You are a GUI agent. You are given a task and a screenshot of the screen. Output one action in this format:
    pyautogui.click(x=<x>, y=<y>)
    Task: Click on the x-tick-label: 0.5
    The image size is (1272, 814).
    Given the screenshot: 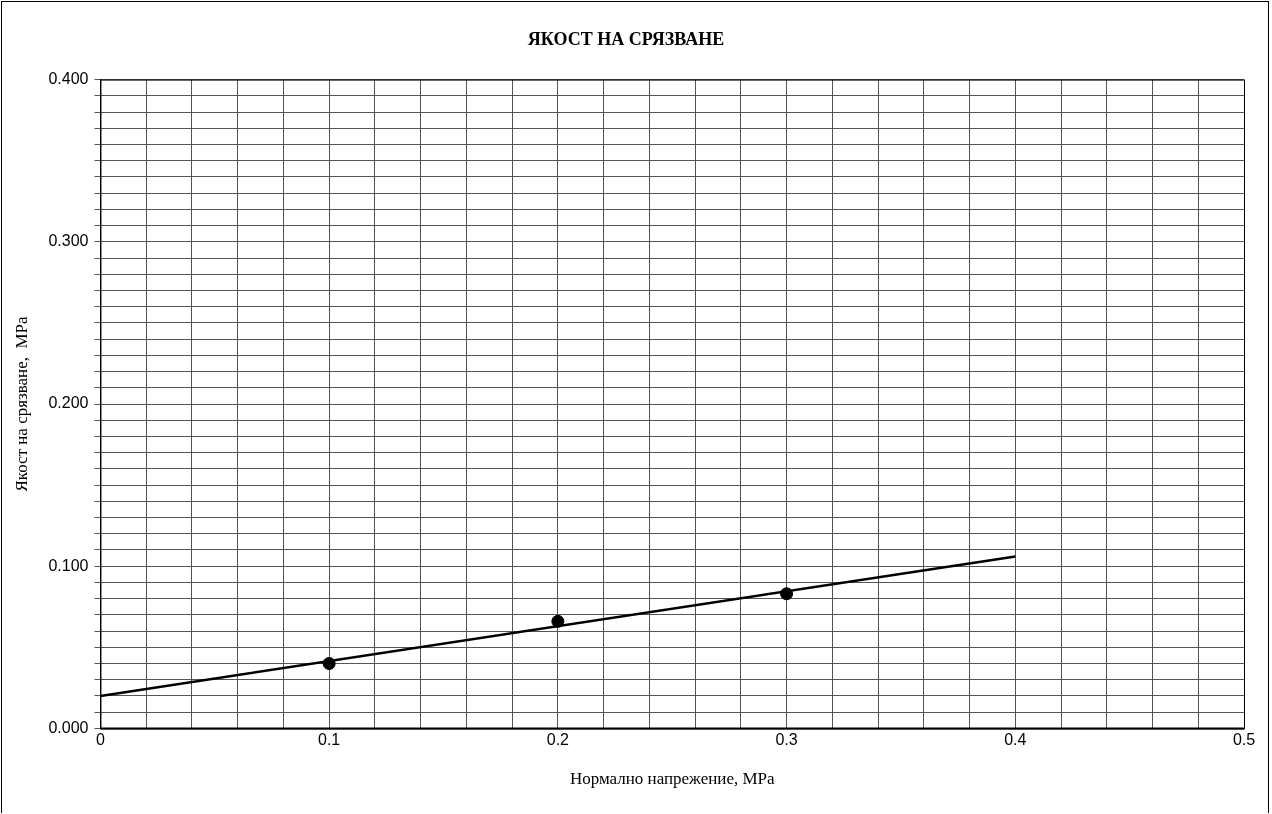 What is the action you would take?
    pyautogui.click(x=1244, y=740)
    